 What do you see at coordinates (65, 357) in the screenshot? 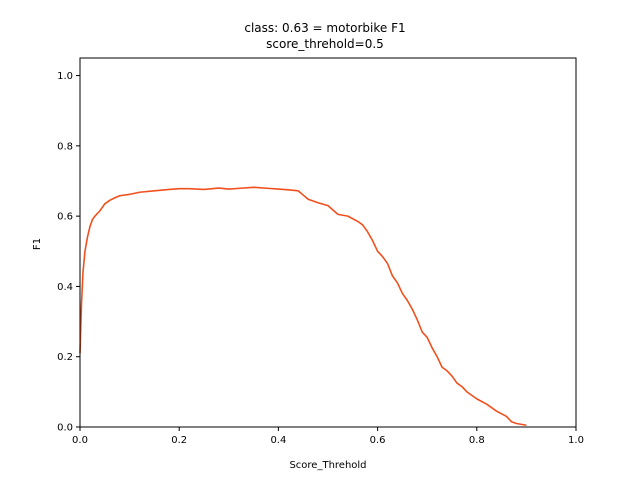
I see `y-tick-label: 0.2` at bounding box center [65, 357].